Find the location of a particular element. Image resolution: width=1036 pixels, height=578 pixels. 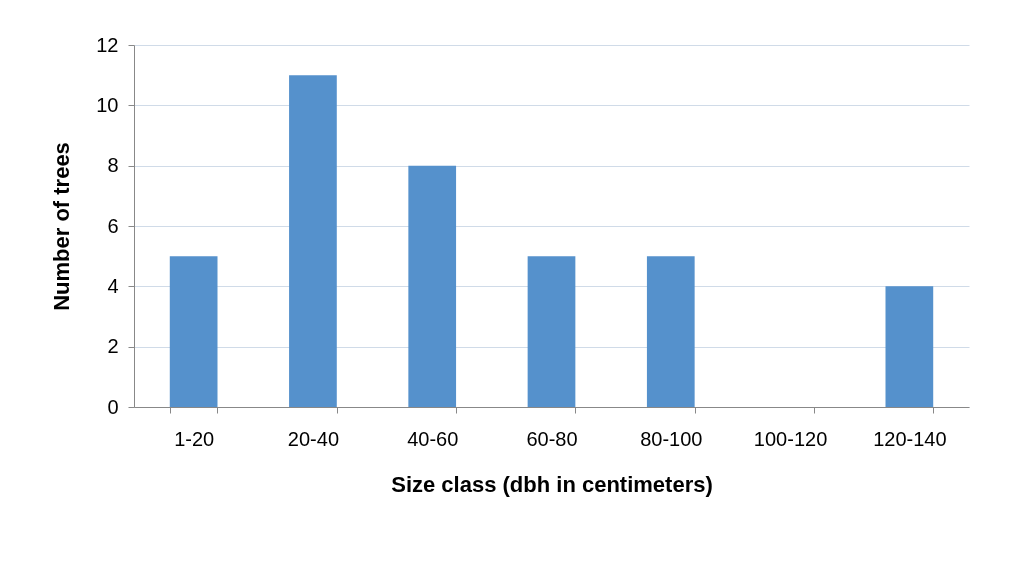

x-tick-label: 100-120 is located at coordinates (790, 438).